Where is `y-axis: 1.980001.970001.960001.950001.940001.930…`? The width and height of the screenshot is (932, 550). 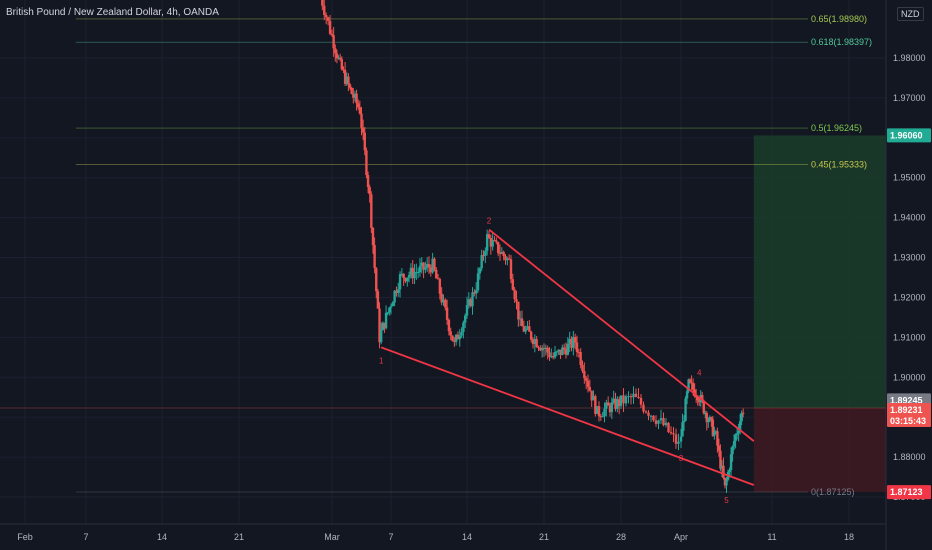 y-axis: 1.980001.970001.960001.950001.940001.930… is located at coordinates (908, 275).